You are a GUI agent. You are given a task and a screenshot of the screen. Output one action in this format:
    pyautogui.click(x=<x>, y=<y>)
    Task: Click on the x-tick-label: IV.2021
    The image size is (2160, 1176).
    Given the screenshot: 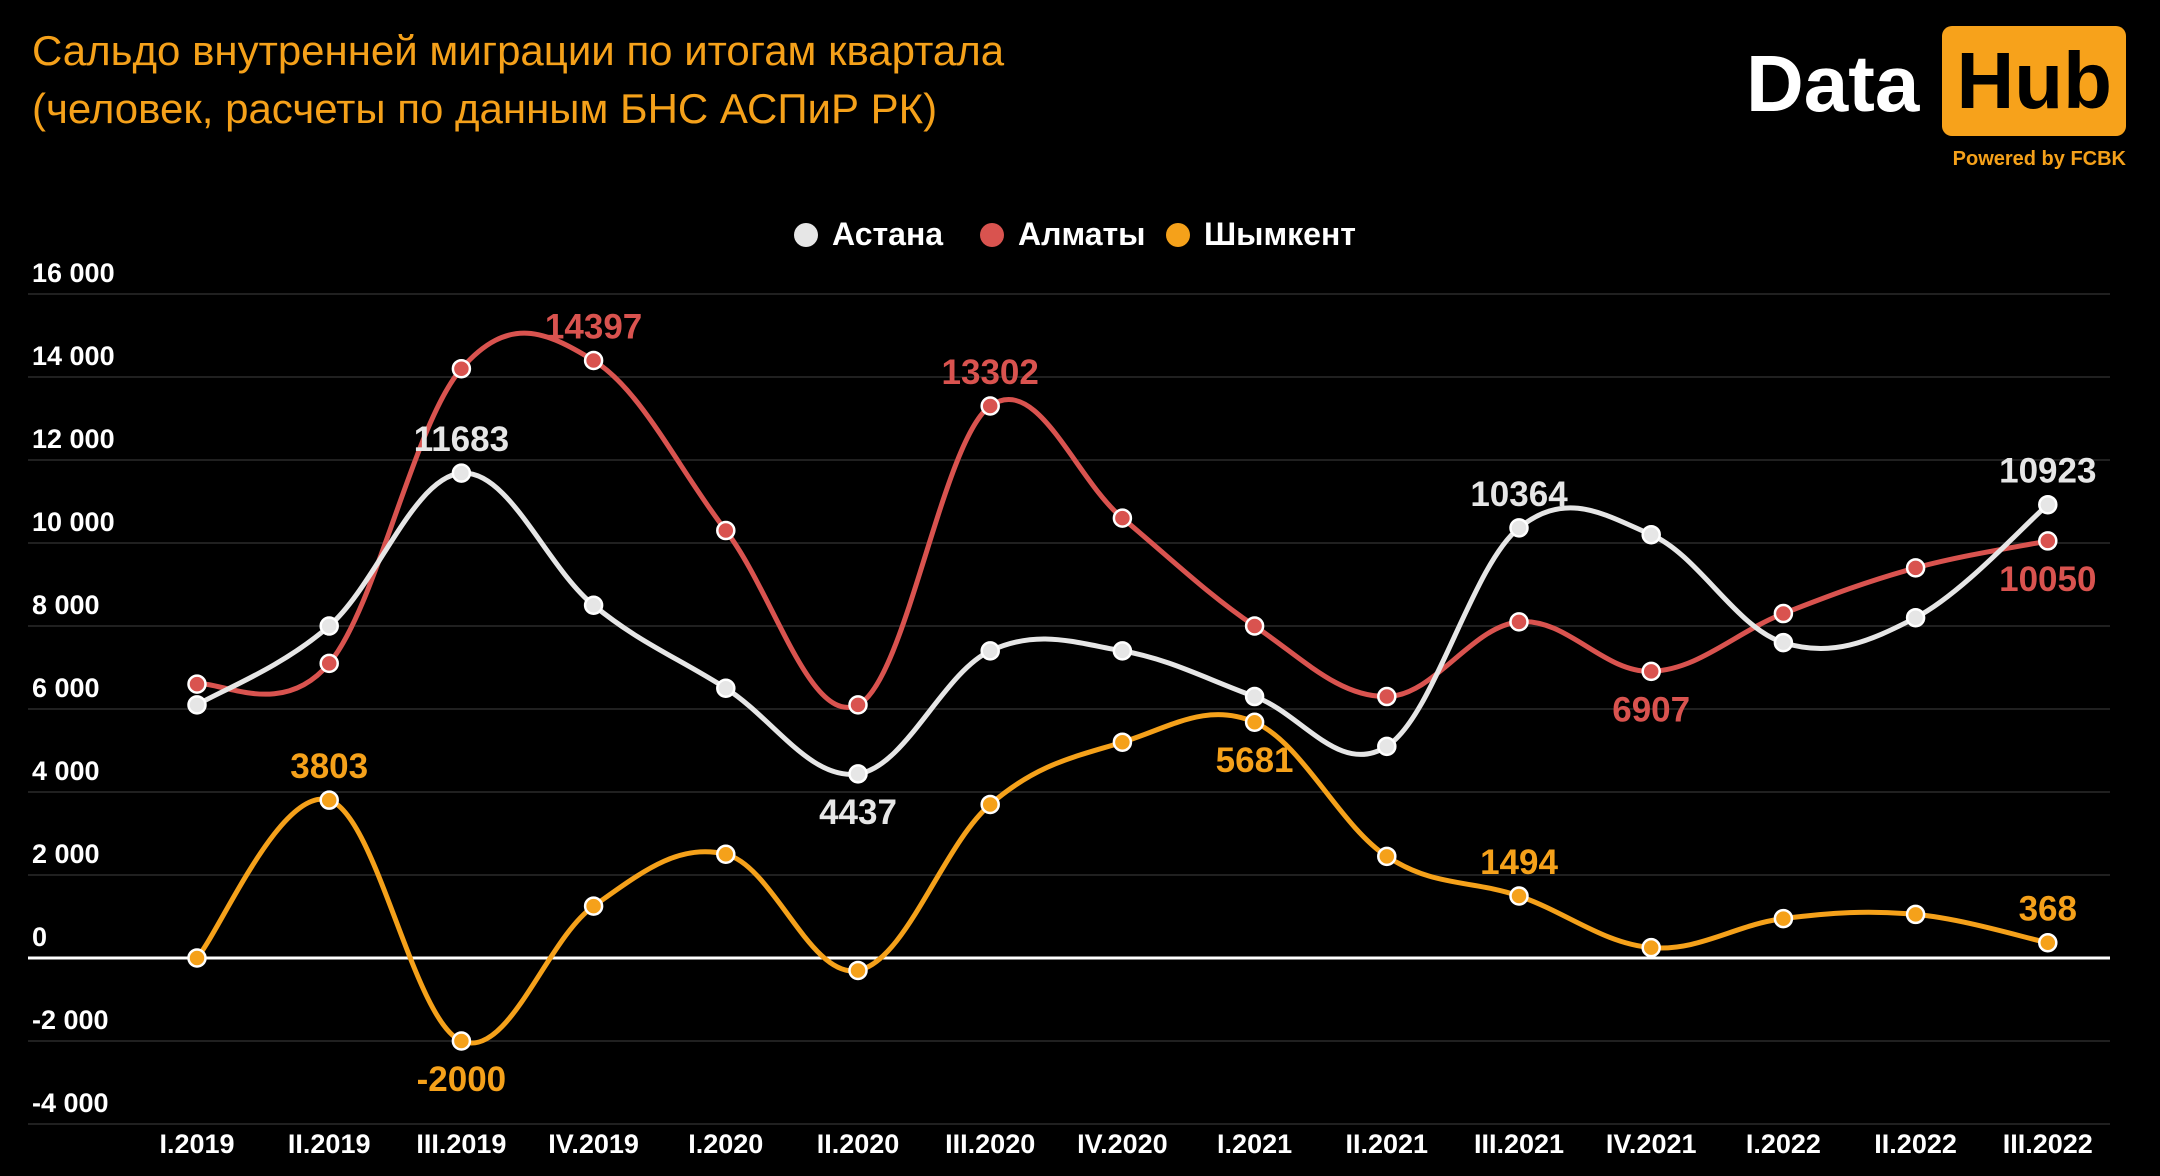 What is the action you would take?
    pyautogui.click(x=1651, y=1144)
    